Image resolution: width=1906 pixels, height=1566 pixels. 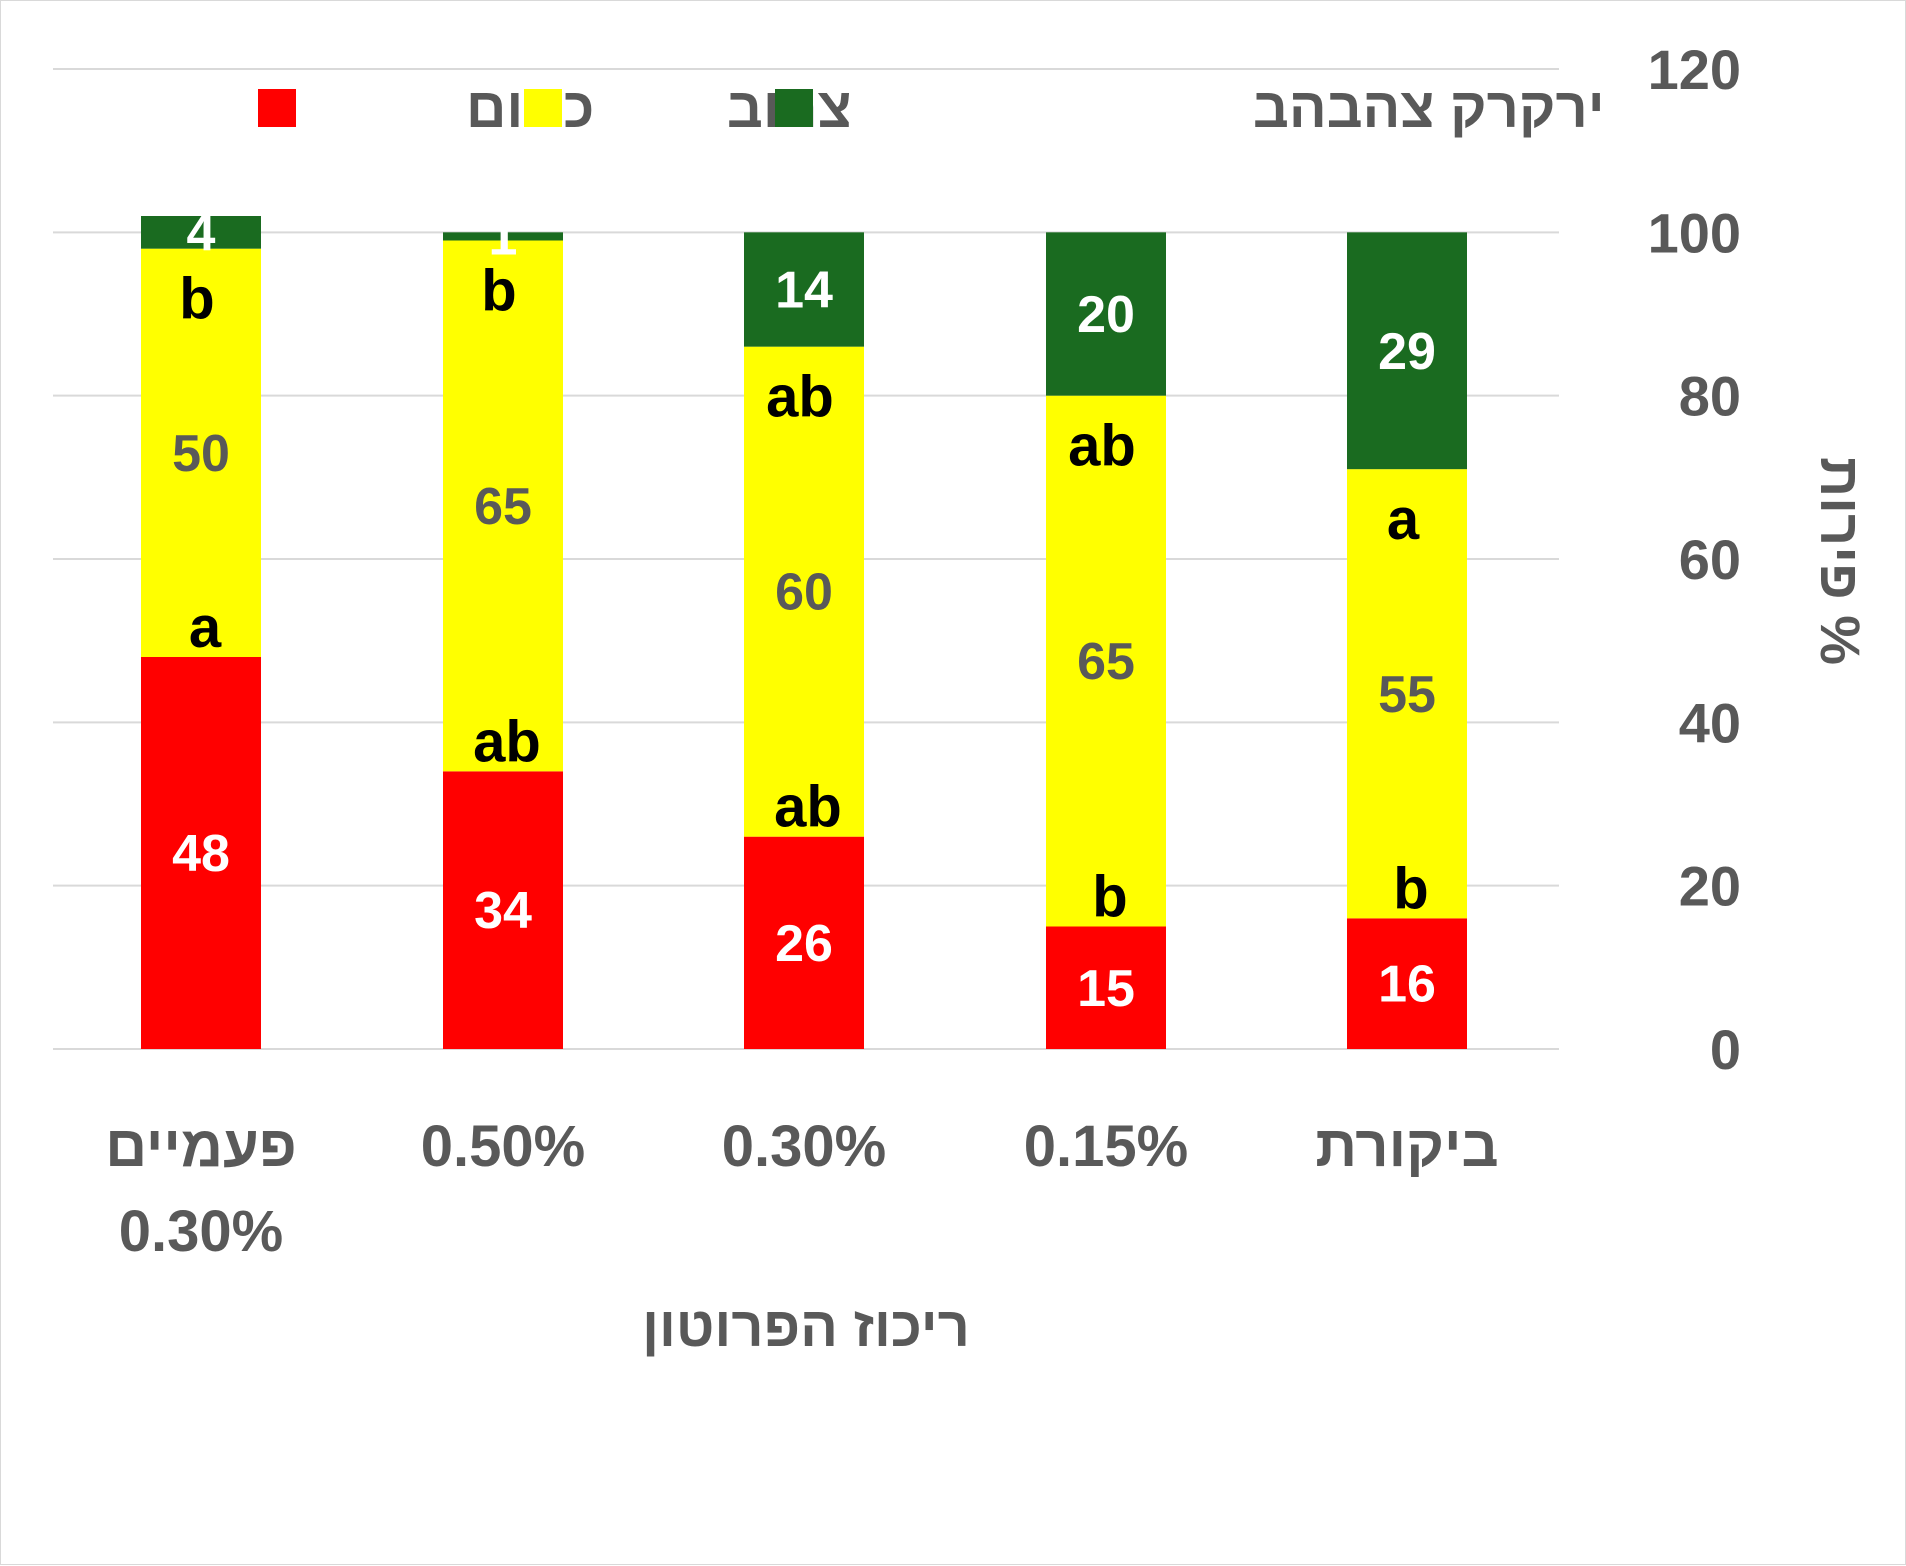 What do you see at coordinates (1106, 1146) in the screenshot?
I see `x-tick-label: 0.15%` at bounding box center [1106, 1146].